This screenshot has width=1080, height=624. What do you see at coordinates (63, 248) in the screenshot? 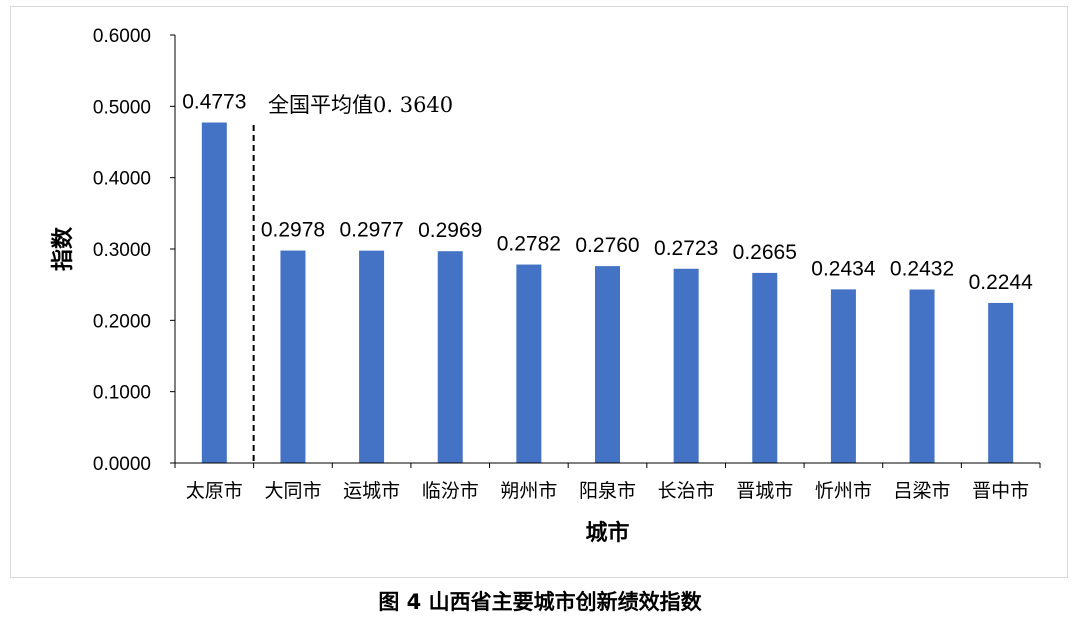
I see `y-axis-title: 指数` at bounding box center [63, 248].